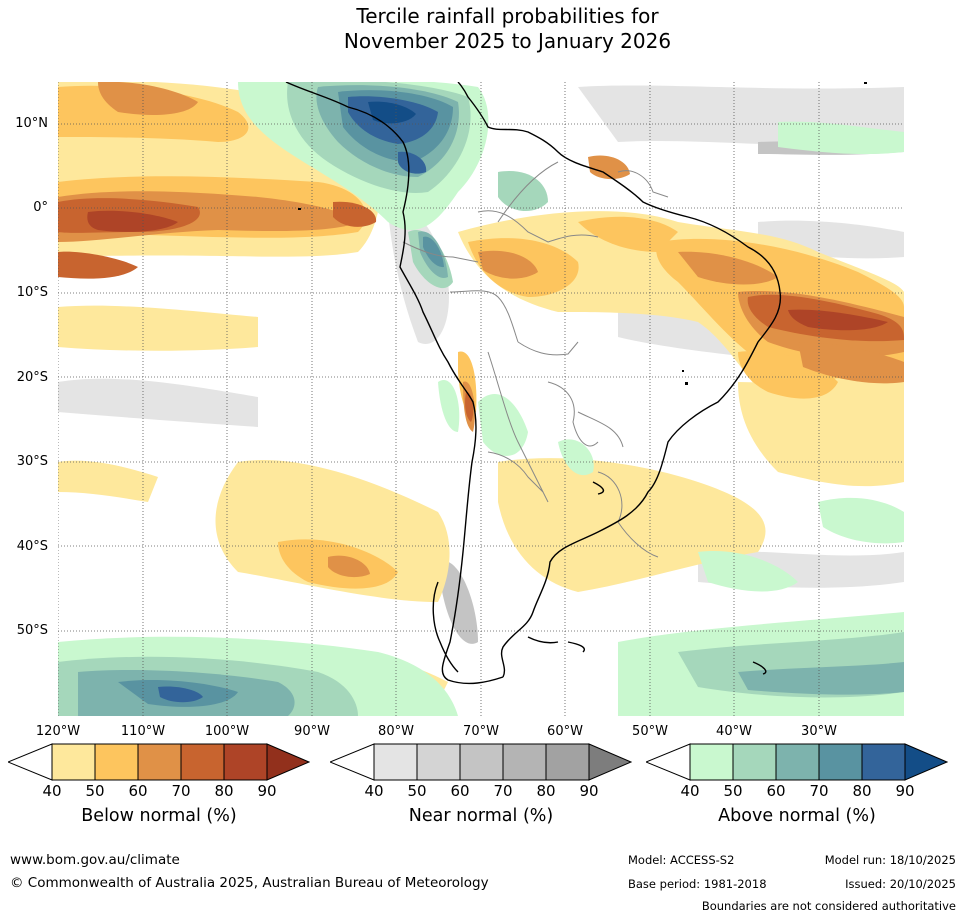 The width and height of the screenshot is (965, 919). I want to click on below-tick-60: 60, so click(138, 791).